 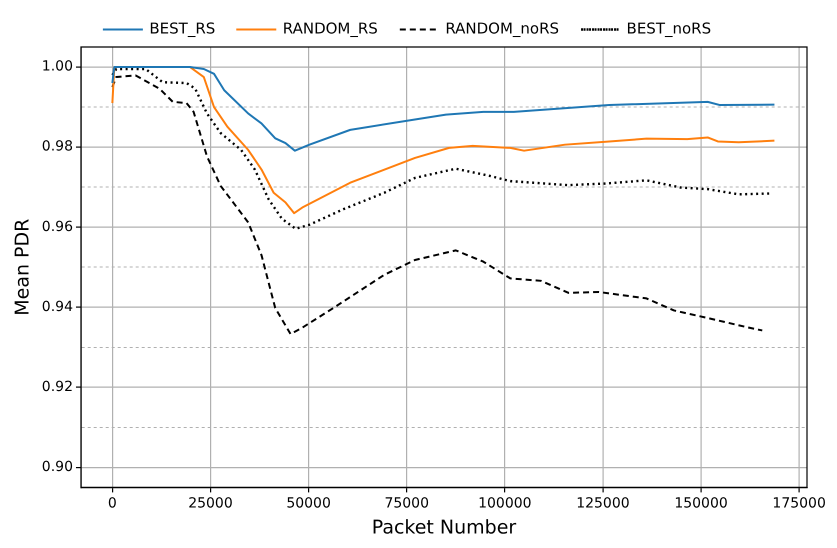 What do you see at coordinates (57, 146) in the screenshot?
I see `y-tick-label: 0.98` at bounding box center [57, 146].